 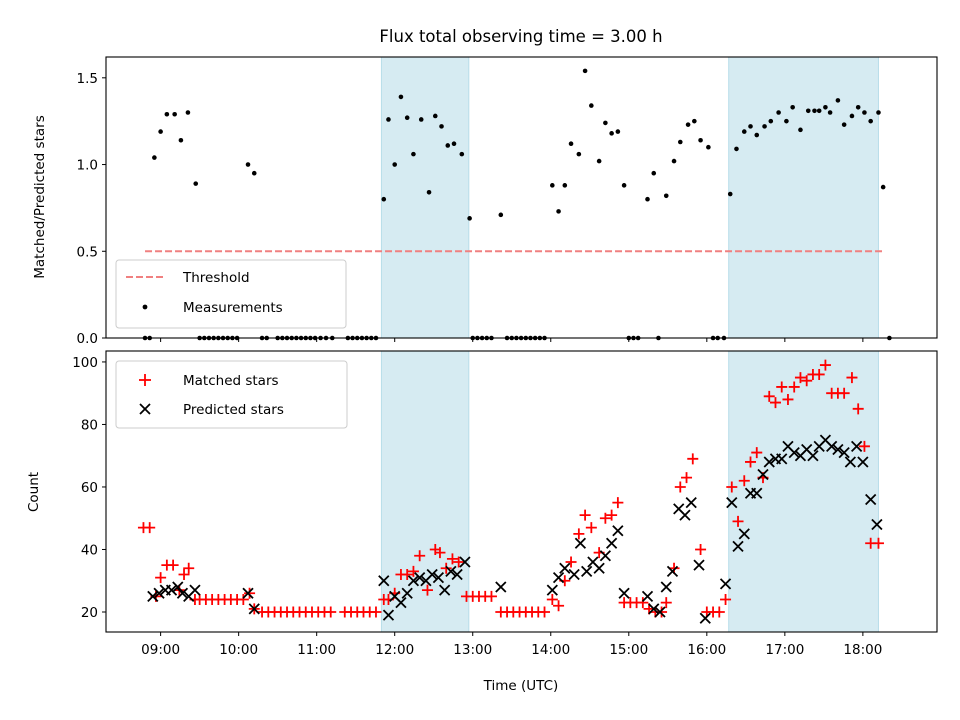 I want to click on xtick-label-3: 12:00, so click(x=394, y=650).